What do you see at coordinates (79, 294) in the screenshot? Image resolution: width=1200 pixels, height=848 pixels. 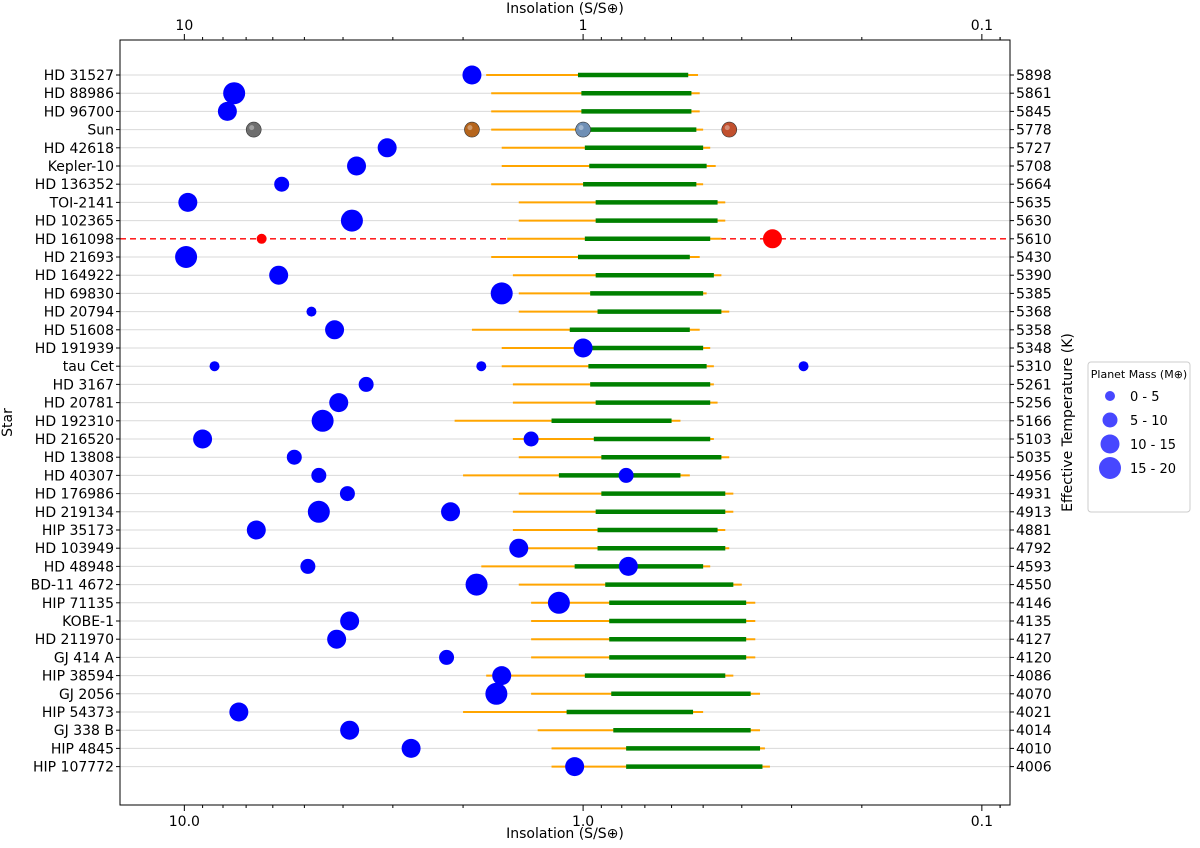 I see `star-label: HD 69830` at bounding box center [79, 294].